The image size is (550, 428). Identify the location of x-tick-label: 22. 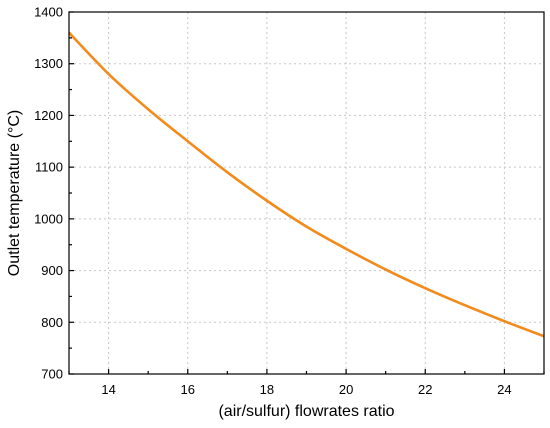
(425, 389).